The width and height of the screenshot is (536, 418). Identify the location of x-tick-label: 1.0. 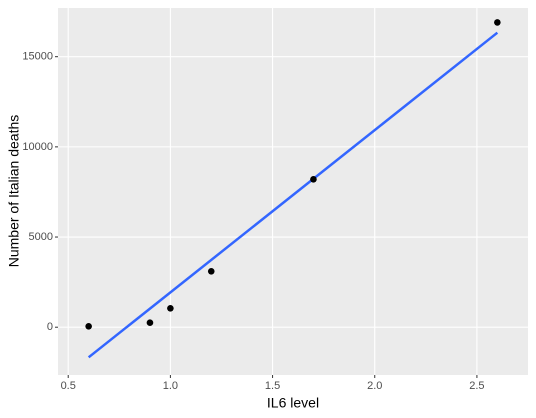
(170, 386).